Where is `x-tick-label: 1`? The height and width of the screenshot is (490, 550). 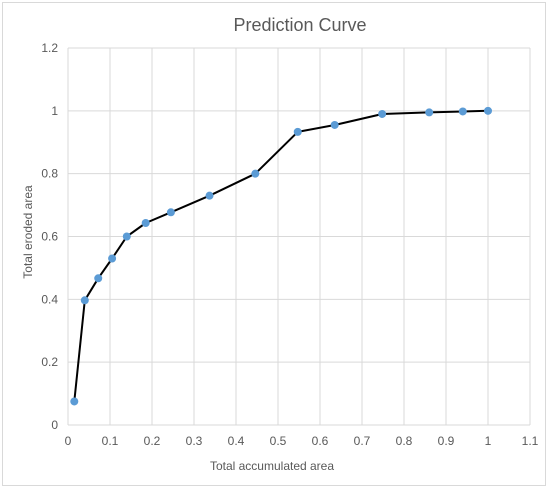 x-tick-label: 1 is located at coordinates (488, 441).